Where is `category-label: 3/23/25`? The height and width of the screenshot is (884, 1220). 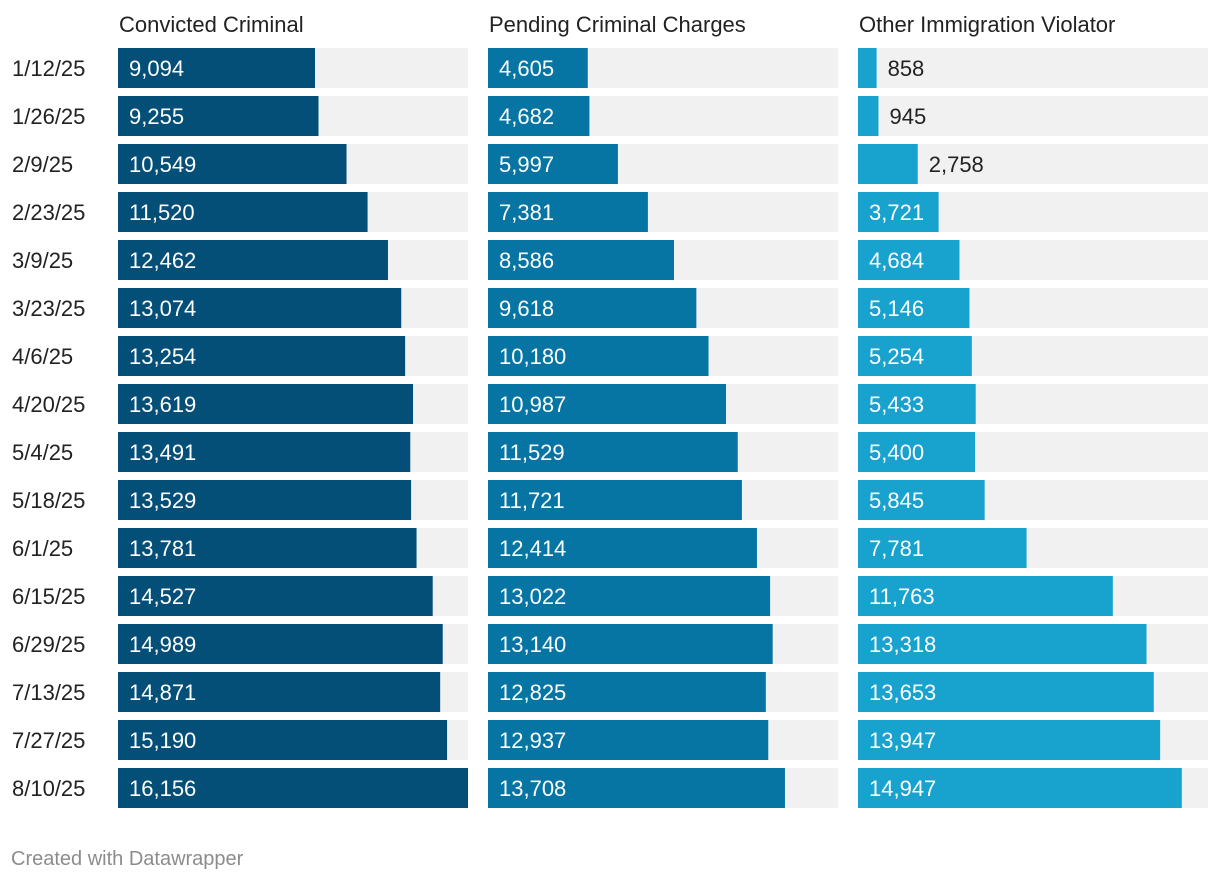
category-label: 3/23/25 is located at coordinates (48, 308).